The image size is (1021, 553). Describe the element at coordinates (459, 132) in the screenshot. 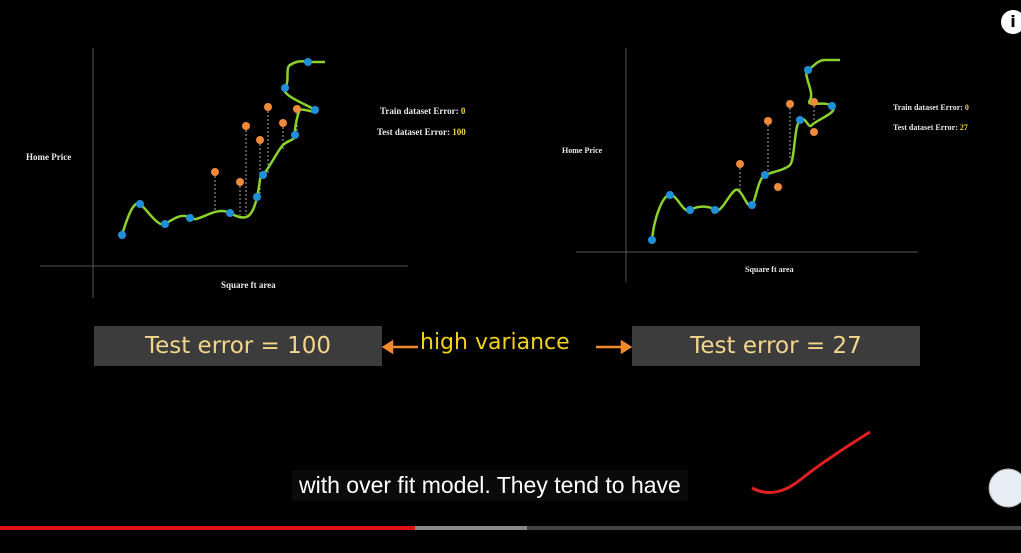

I see `value: 100` at that location.